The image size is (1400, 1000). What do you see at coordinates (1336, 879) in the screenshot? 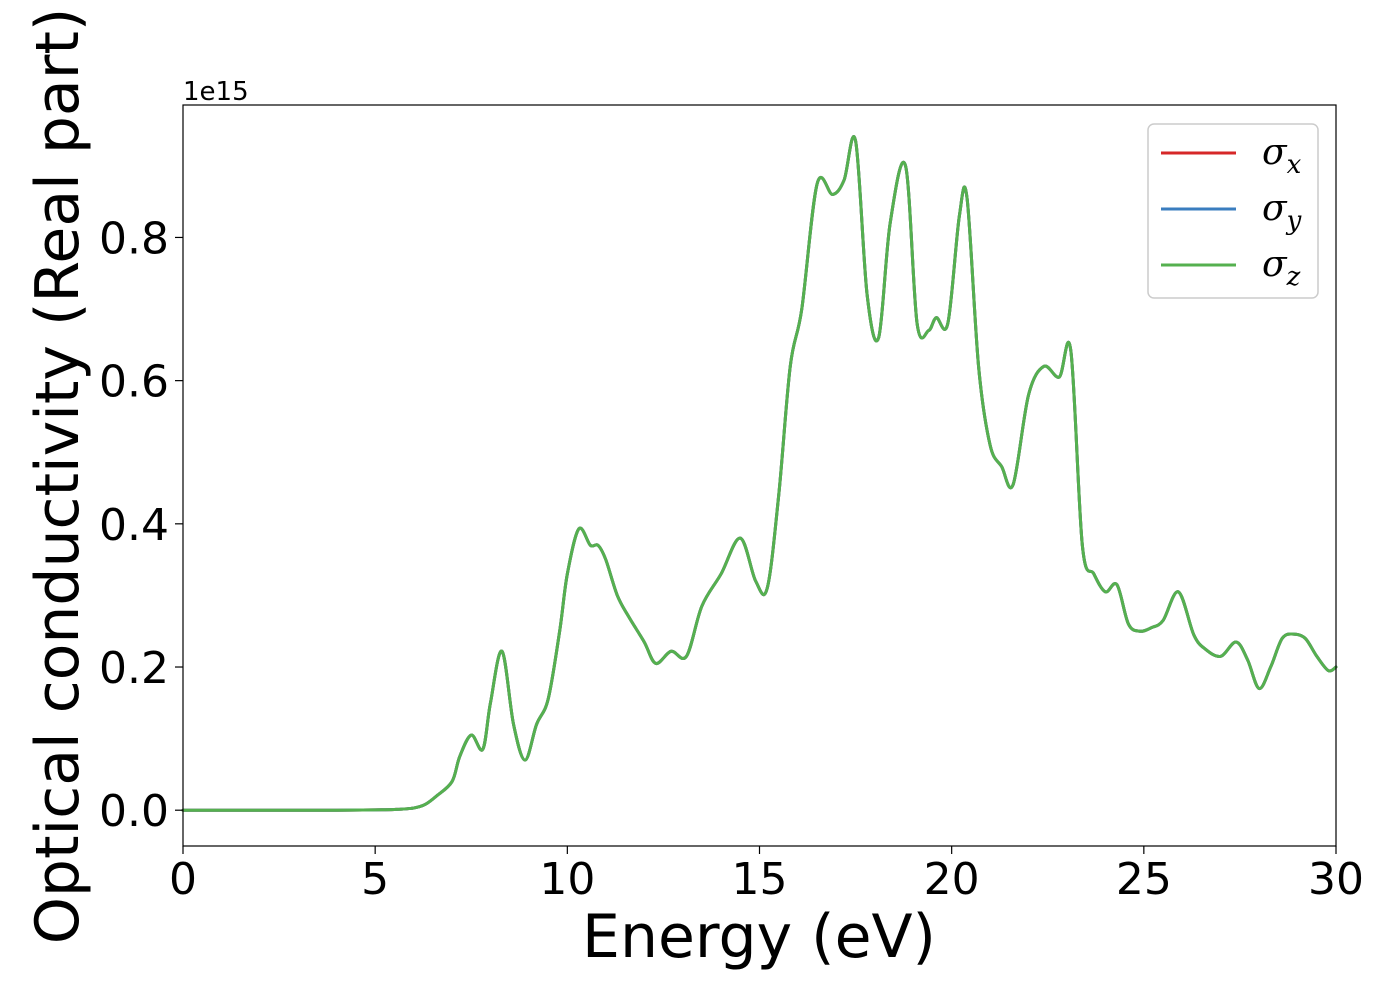
I see `x-tick-label: 30` at bounding box center [1336, 879].